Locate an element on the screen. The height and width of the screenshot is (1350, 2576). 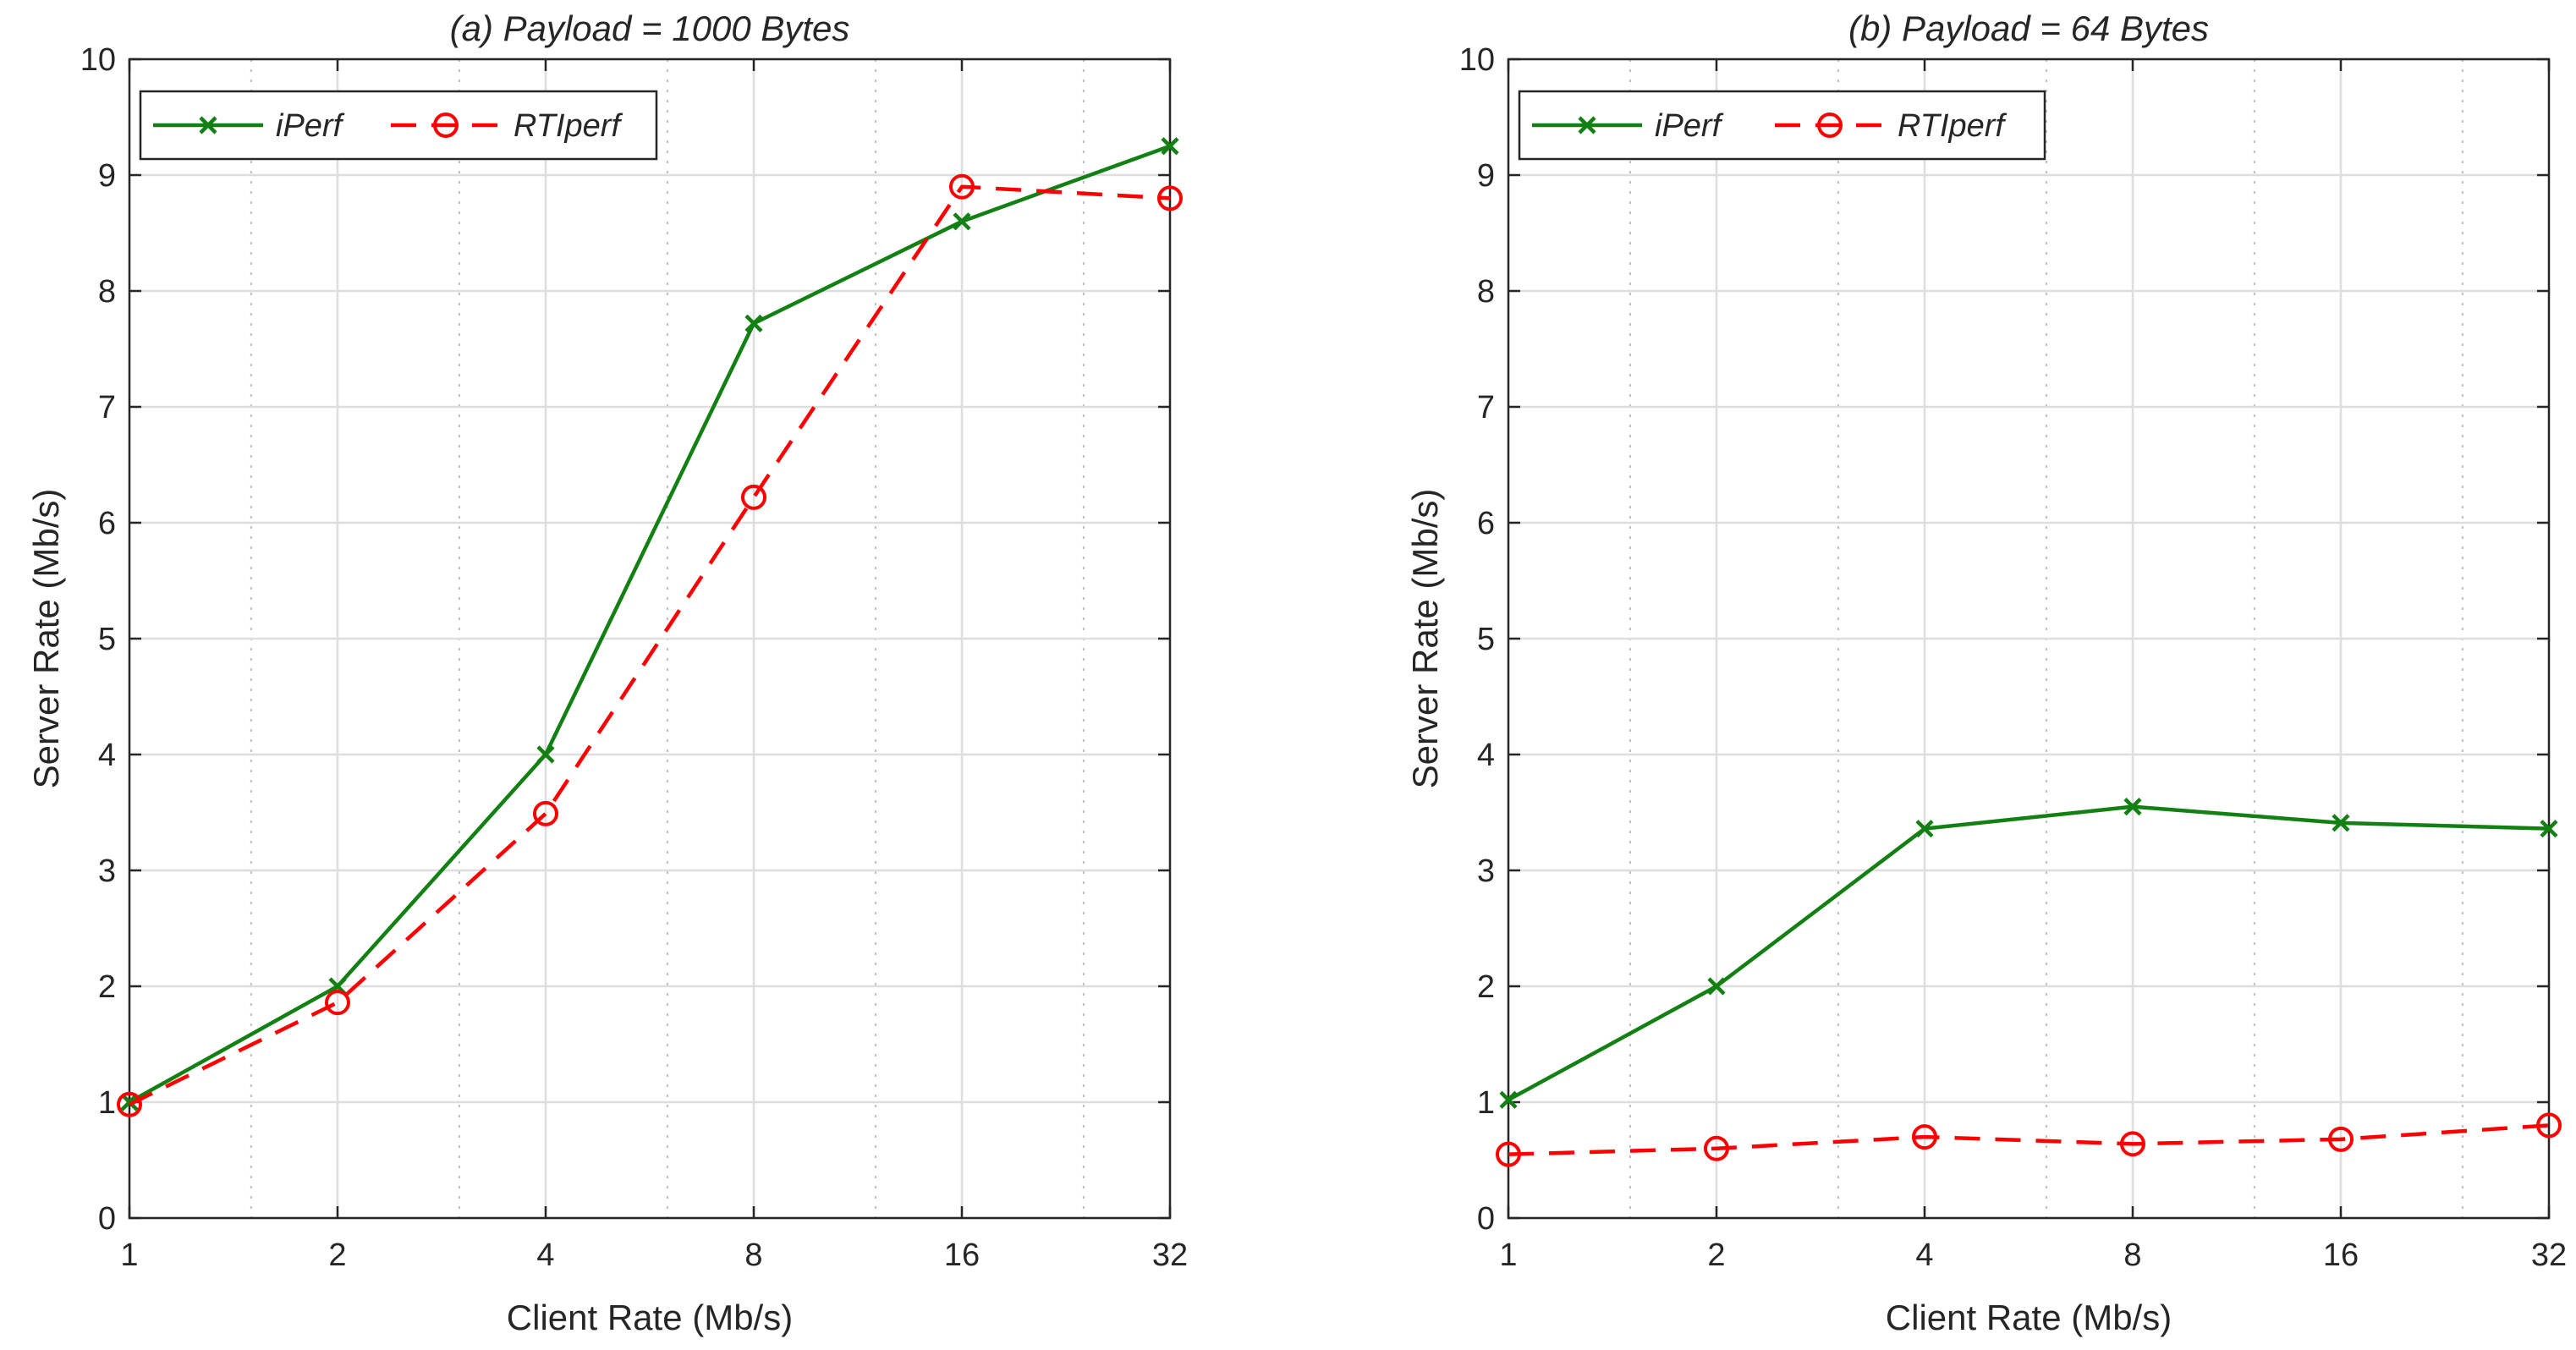
series-line-rtiperf is located at coordinates (2029, 1139).